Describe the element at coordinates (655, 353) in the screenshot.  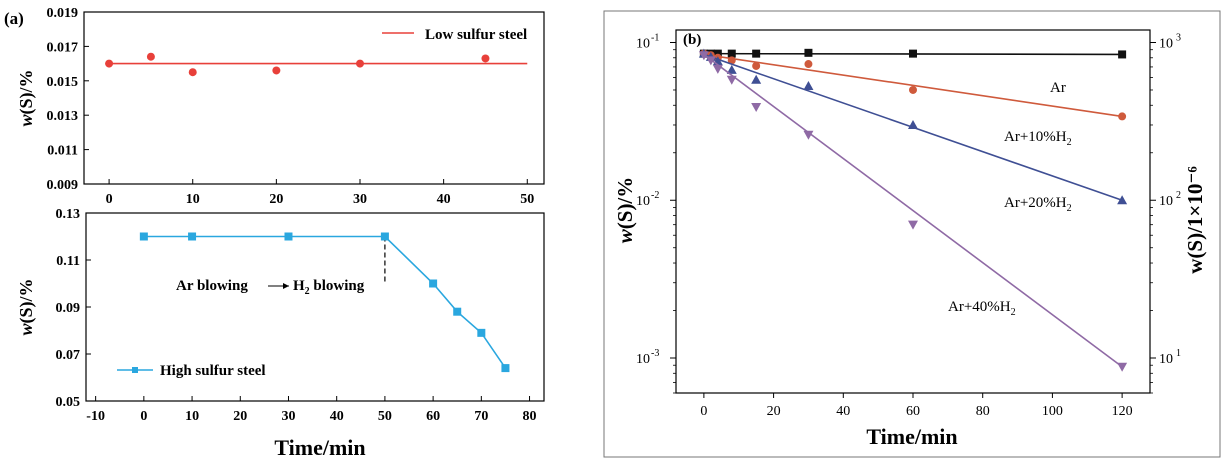
I see `y-tick-label-exp: -3` at that location.